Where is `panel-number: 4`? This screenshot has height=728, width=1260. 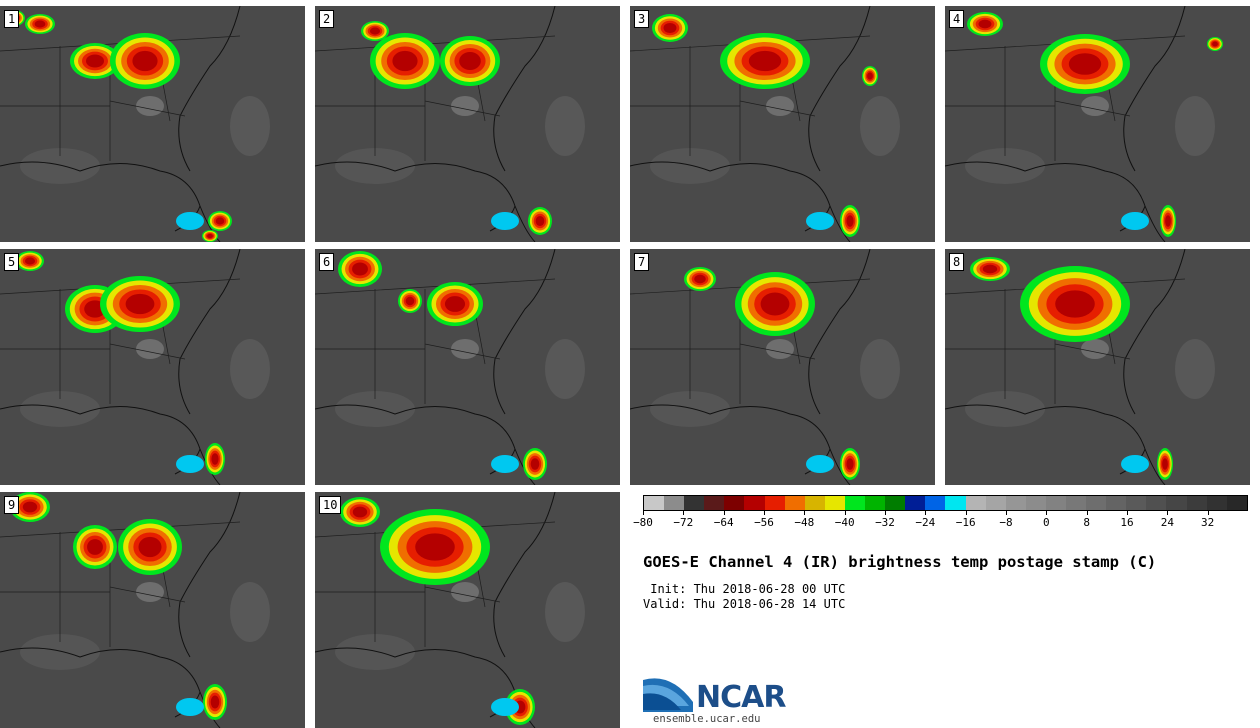
panel-number: 4 is located at coordinates (957, 19).